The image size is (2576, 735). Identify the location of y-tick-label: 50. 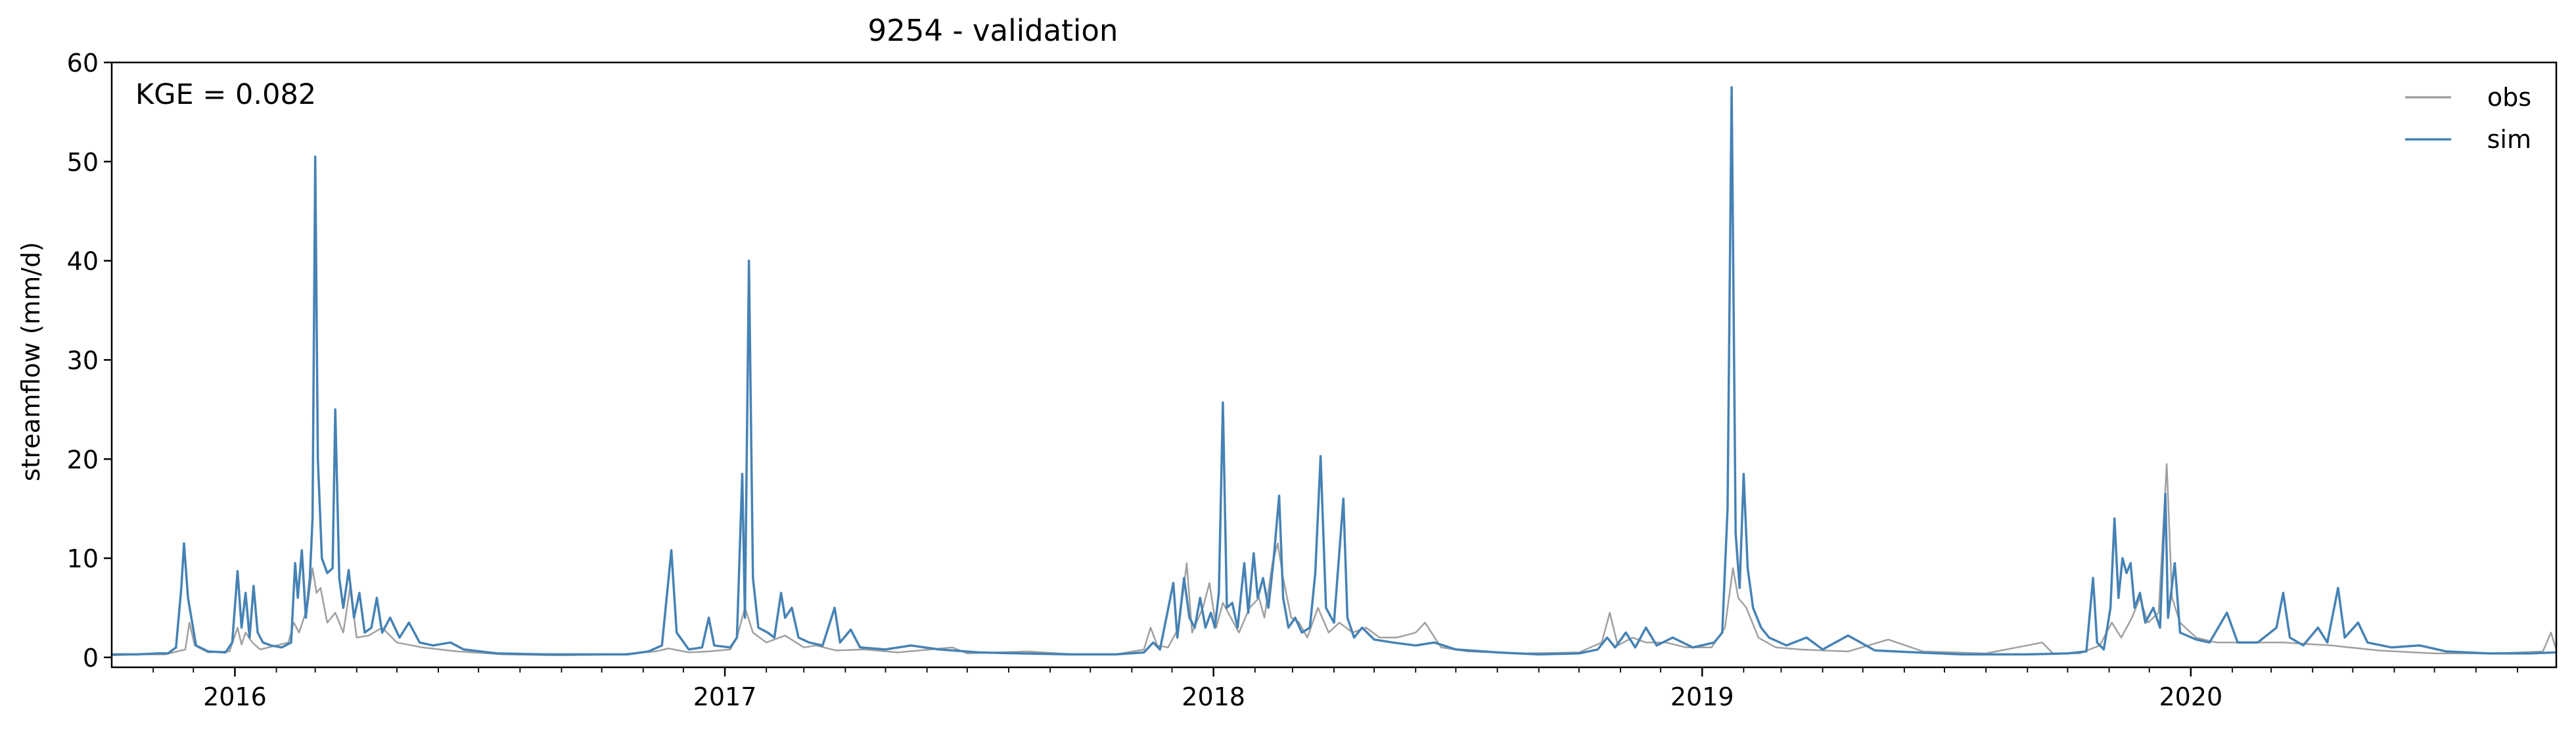
(83, 162).